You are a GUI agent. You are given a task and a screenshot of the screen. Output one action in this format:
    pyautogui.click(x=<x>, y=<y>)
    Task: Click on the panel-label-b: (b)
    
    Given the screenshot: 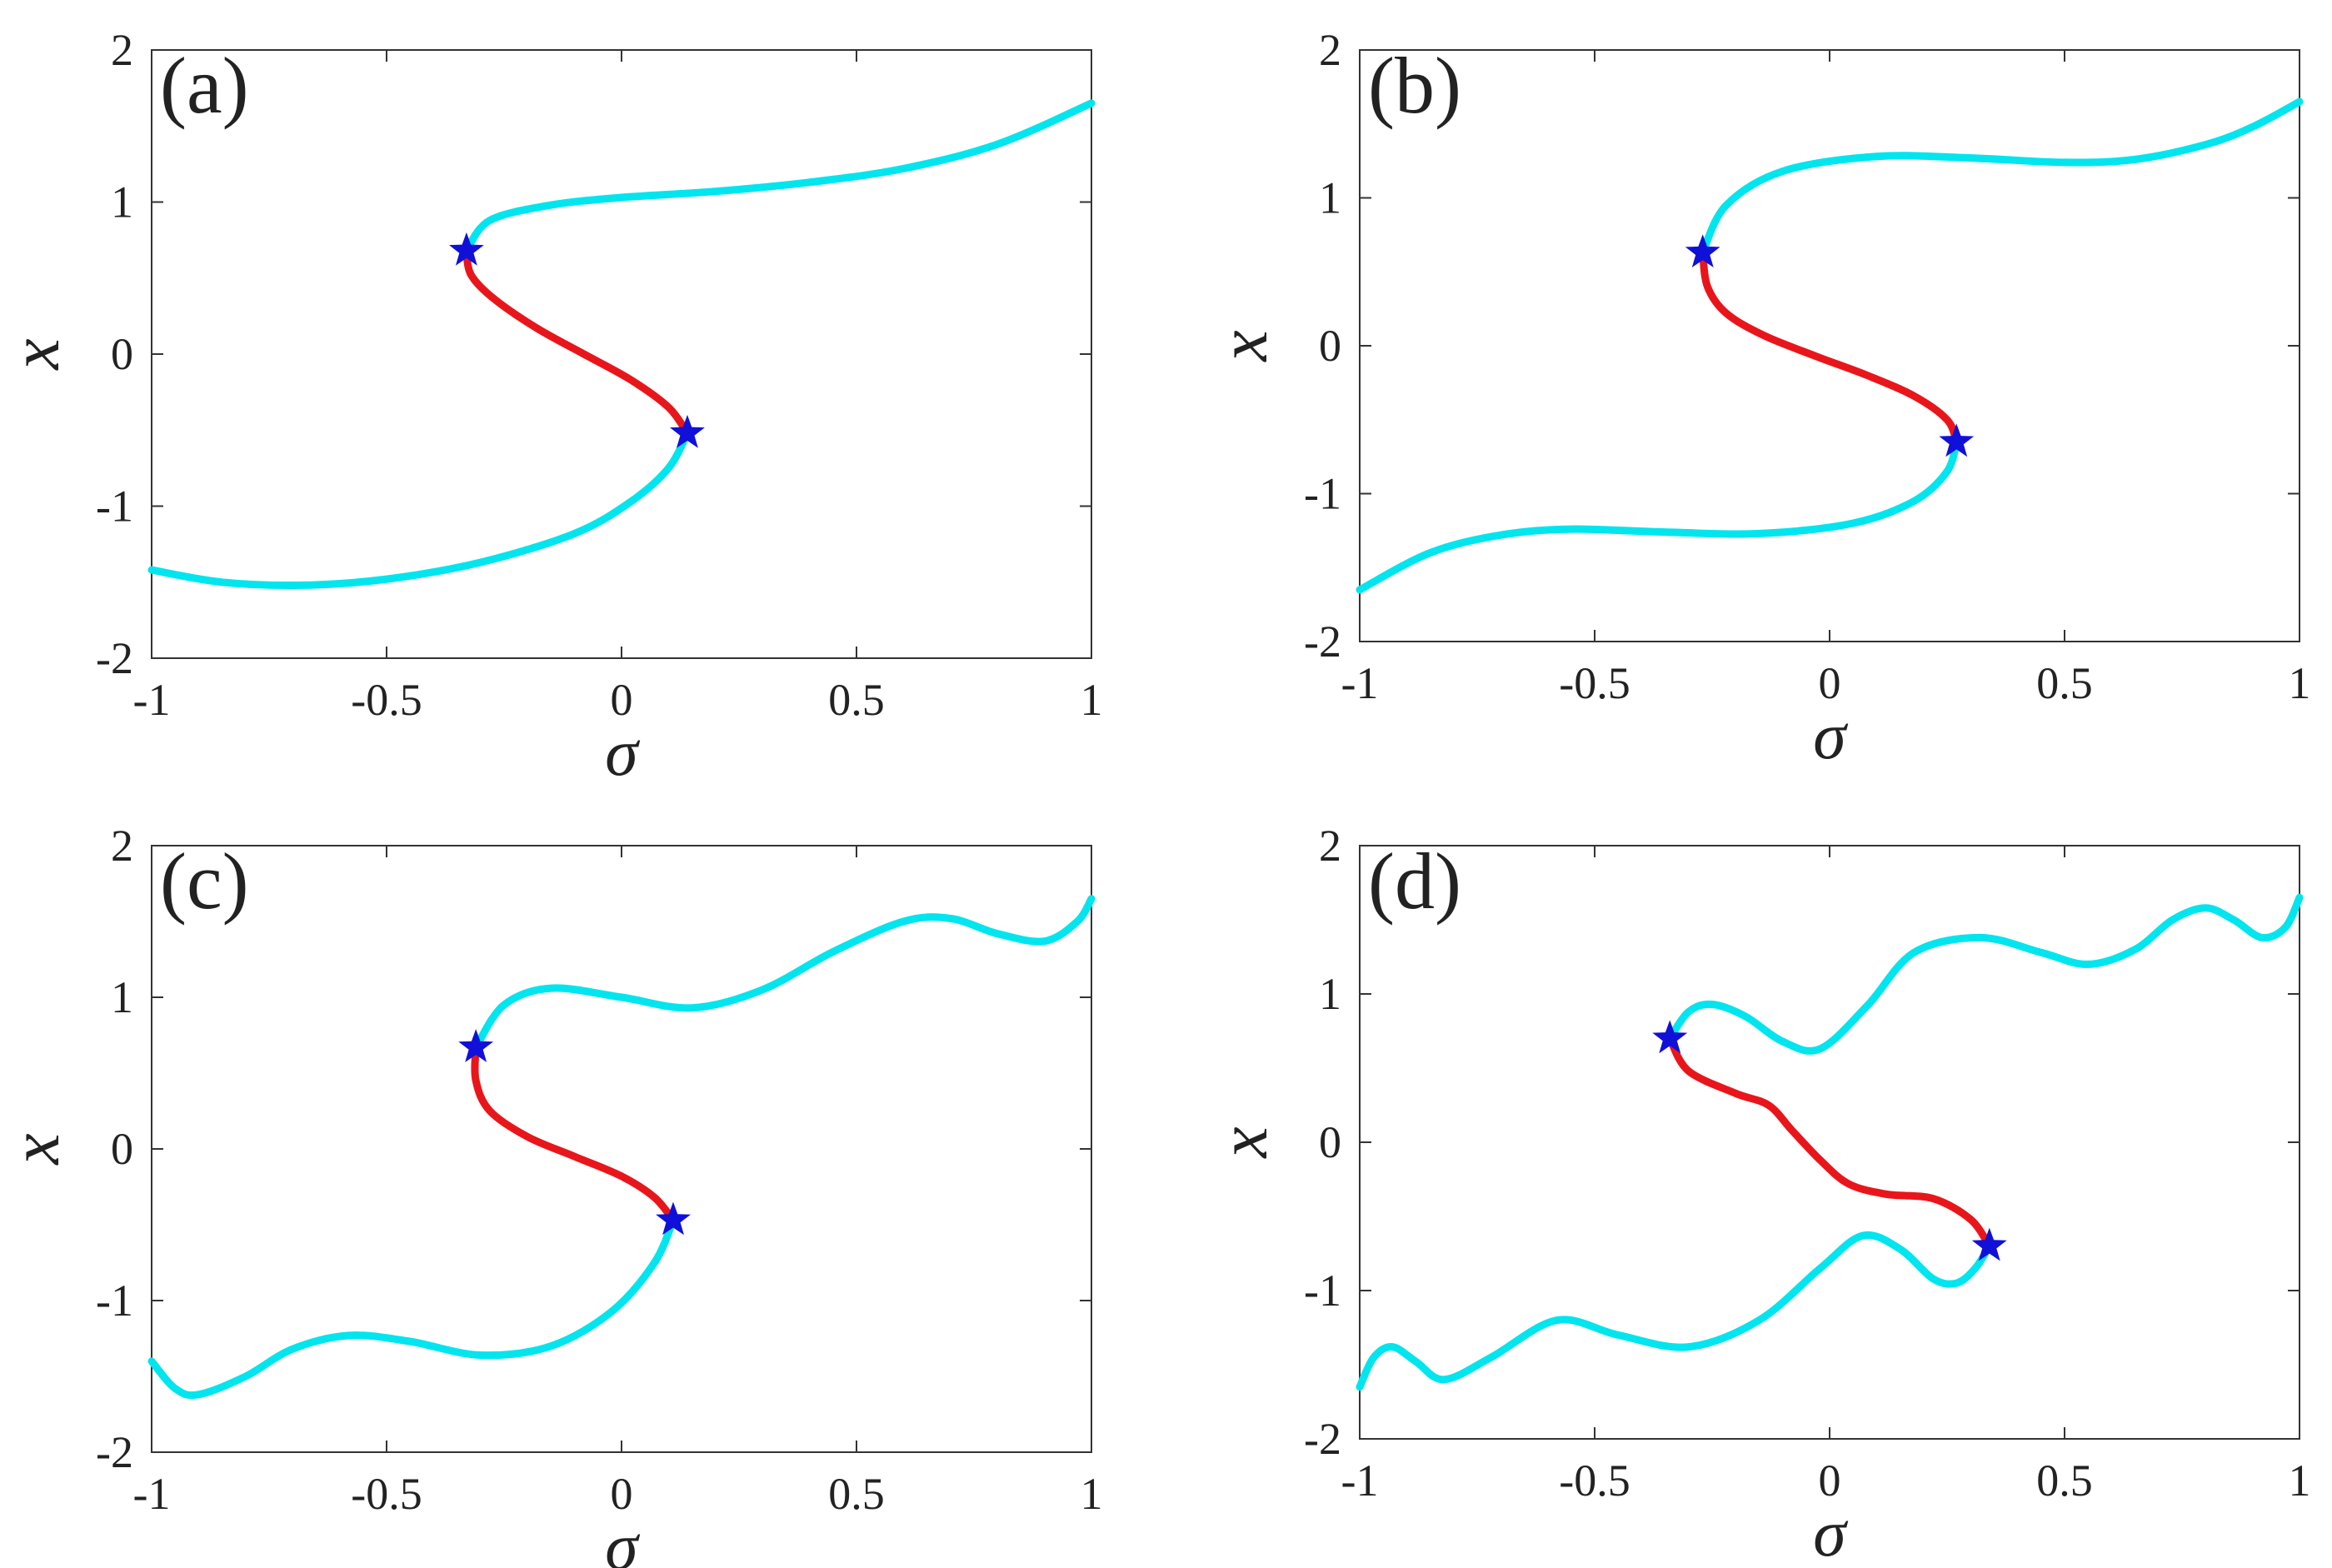 What is the action you would take?
    pyautogui.click(x=1414, y=85)
    